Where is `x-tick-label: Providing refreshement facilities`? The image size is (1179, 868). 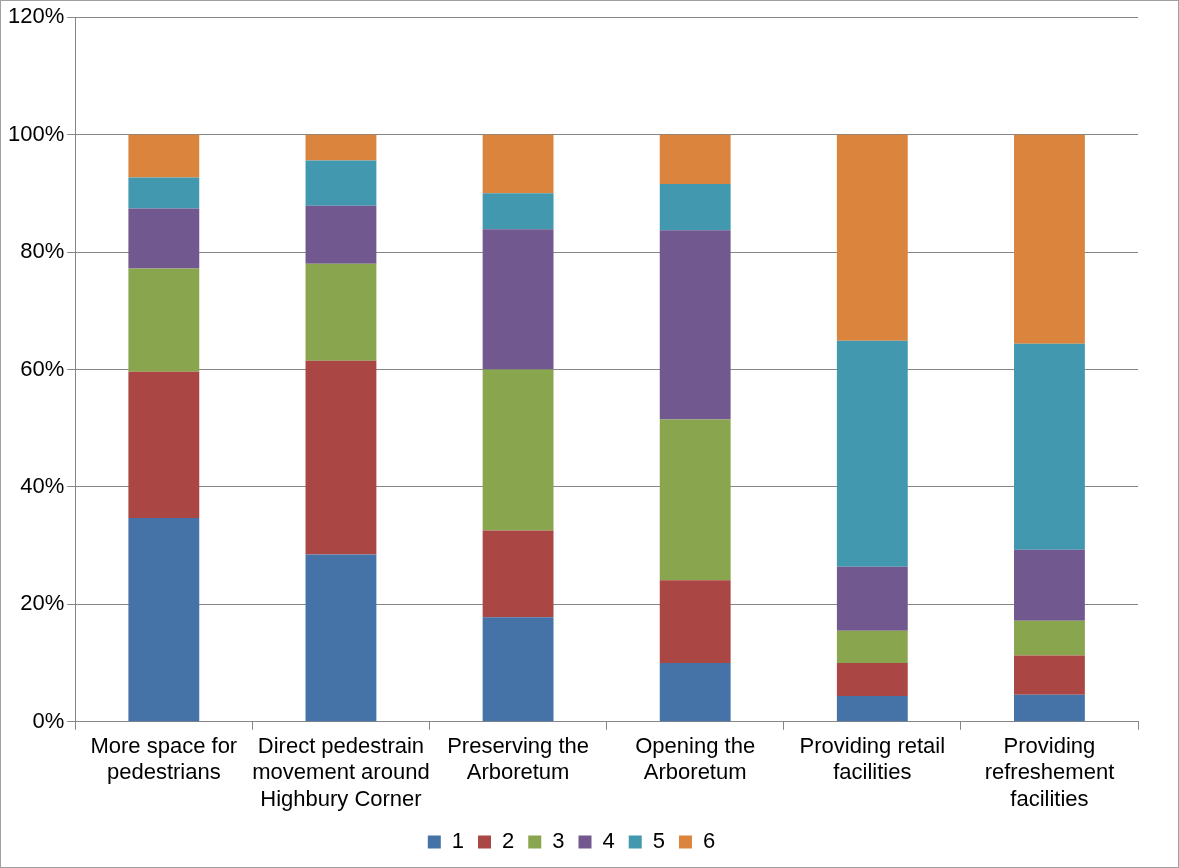
x-tick-label: Providing refreshement facilities is located at coordinates (1049, 772).